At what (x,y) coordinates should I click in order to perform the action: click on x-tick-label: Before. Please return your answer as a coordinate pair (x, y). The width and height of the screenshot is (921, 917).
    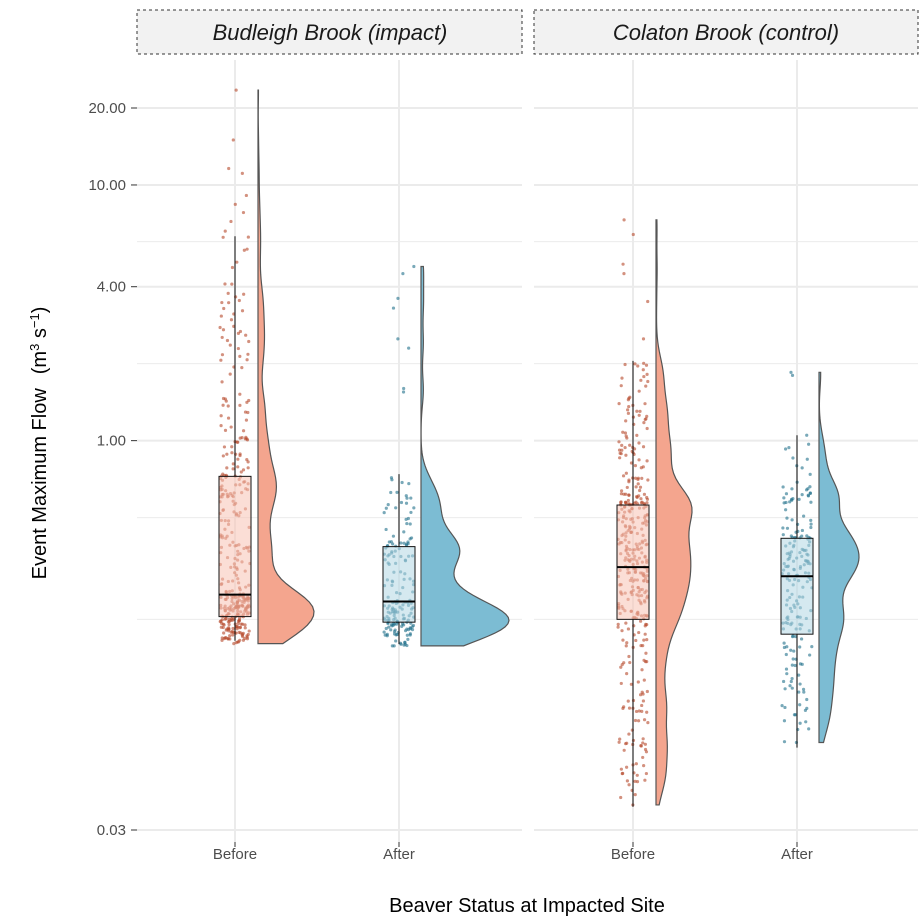
    Looking at the image, I should click on (235, 854).